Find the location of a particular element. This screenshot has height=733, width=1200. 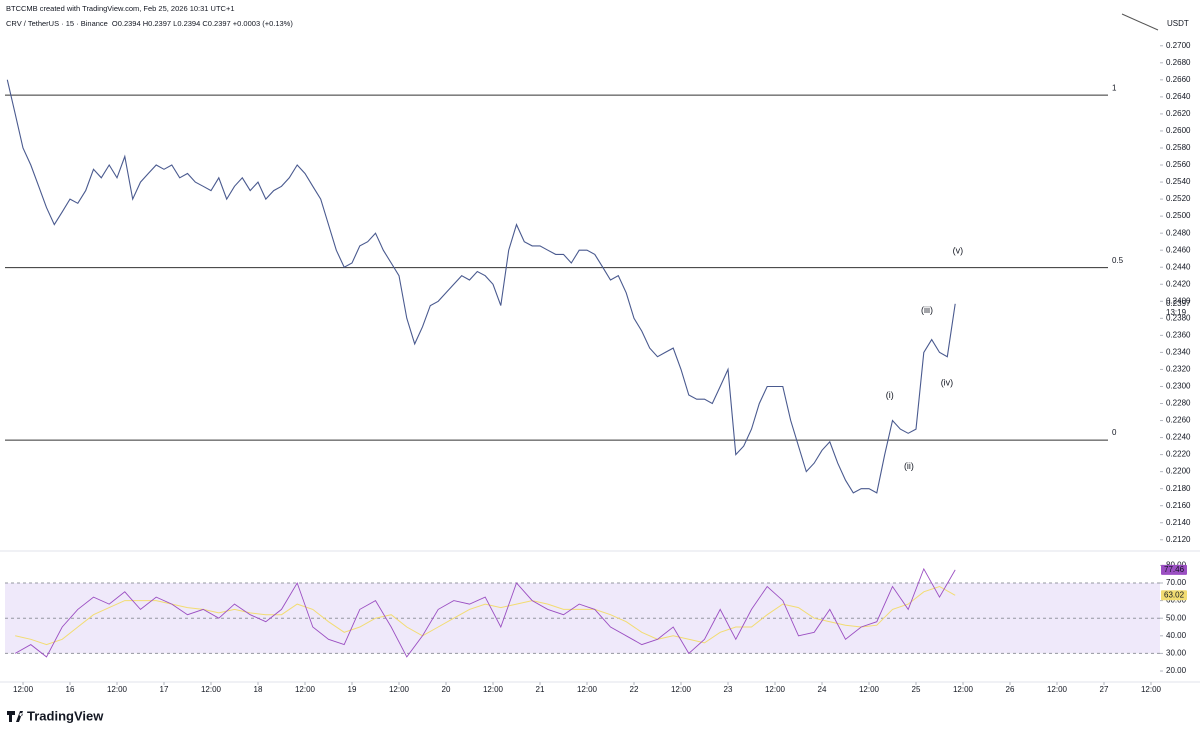

logo: TradingView is located at coordinates (55, 715).